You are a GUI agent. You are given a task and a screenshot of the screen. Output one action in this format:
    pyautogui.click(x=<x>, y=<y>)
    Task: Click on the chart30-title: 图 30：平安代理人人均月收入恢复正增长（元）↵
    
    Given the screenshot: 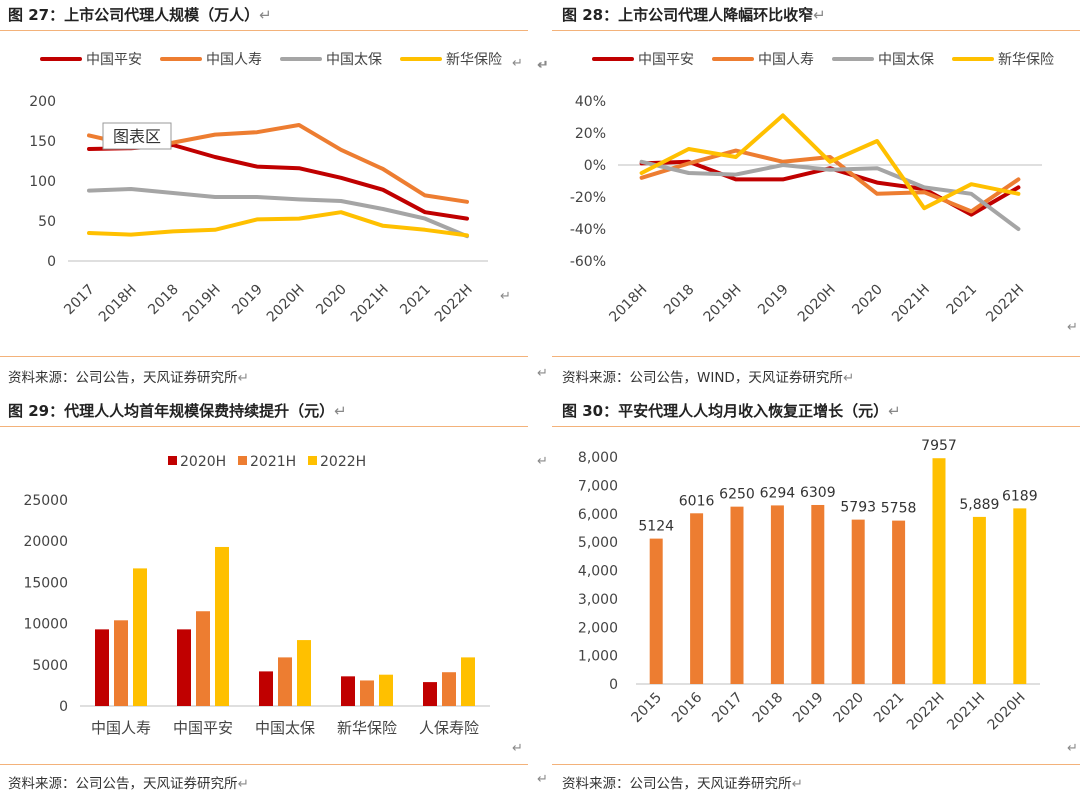 What is the action you would take?
    pyautogui.click(x=731, y=411)
    